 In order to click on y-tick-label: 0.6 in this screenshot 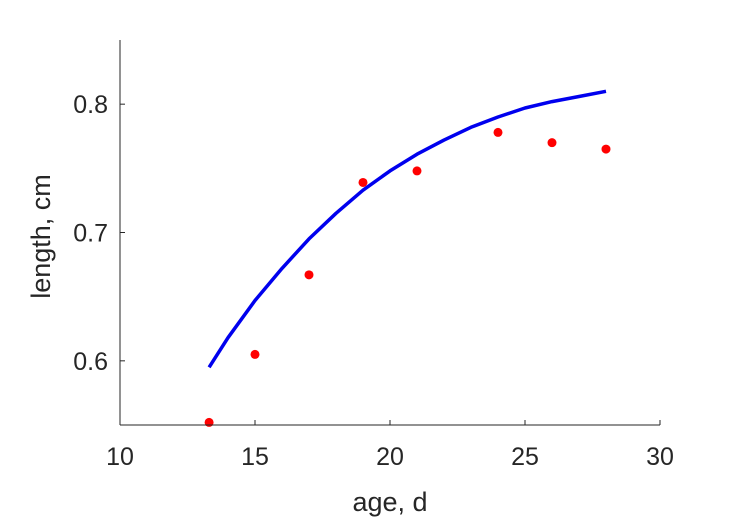, I will do `click(90, 362)`.